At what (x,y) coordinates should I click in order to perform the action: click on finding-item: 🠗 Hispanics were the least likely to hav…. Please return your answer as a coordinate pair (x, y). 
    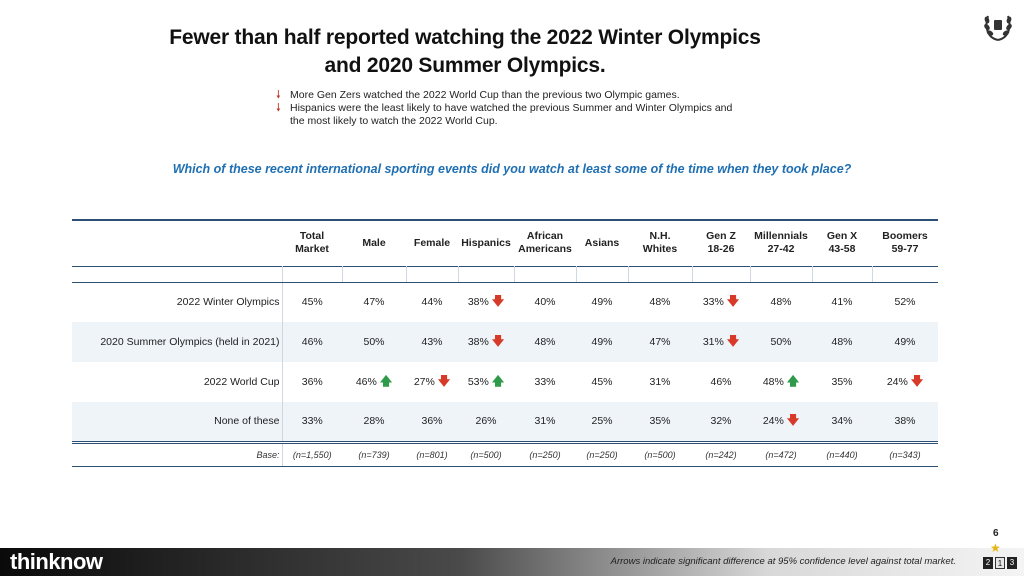
    Looking at the image, I should click on (511, 115).